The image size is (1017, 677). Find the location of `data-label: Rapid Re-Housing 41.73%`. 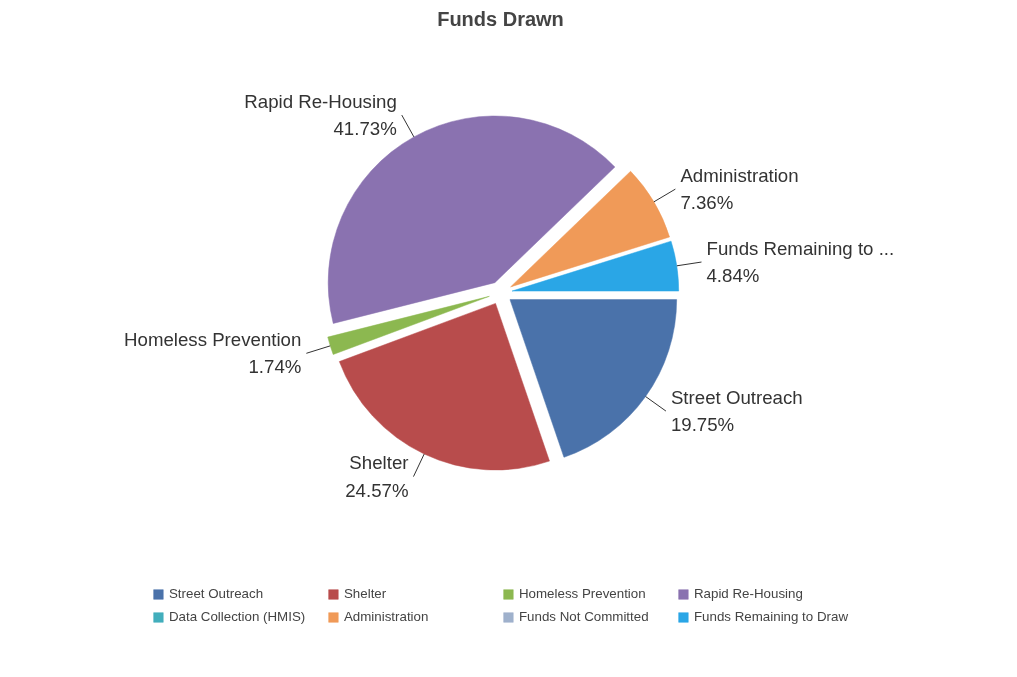

data-label: Rapid Re-Housing 41.73% is located at coordinates (320, 115).